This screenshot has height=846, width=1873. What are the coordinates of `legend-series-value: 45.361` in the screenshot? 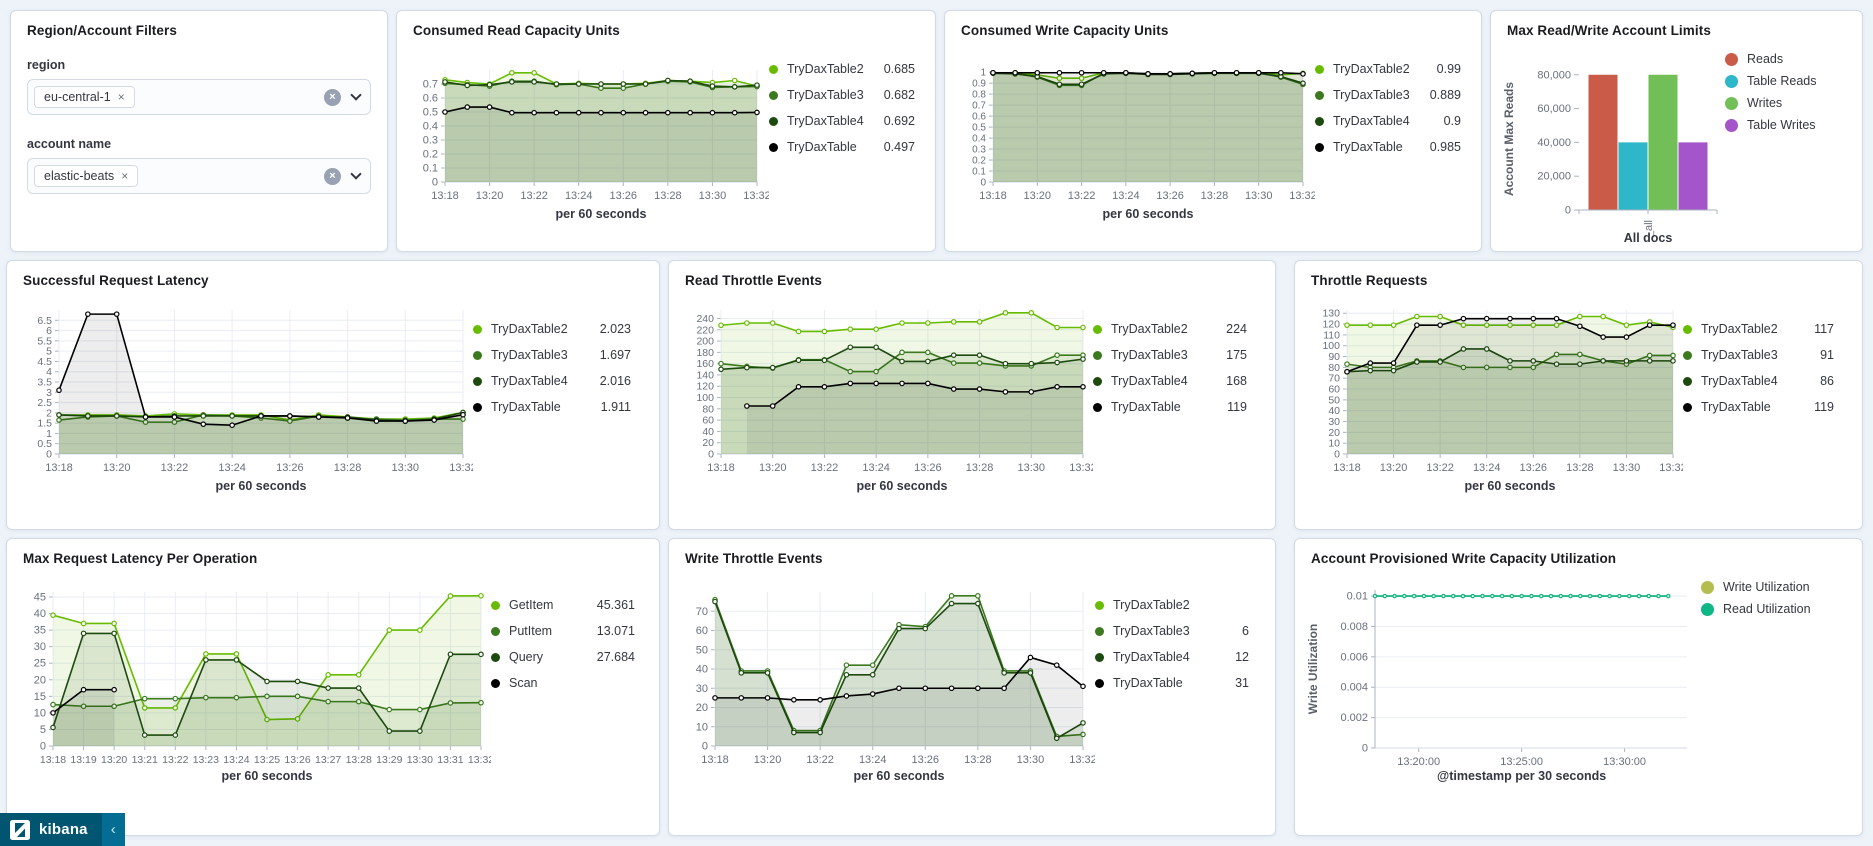 It's located at (615, 605).